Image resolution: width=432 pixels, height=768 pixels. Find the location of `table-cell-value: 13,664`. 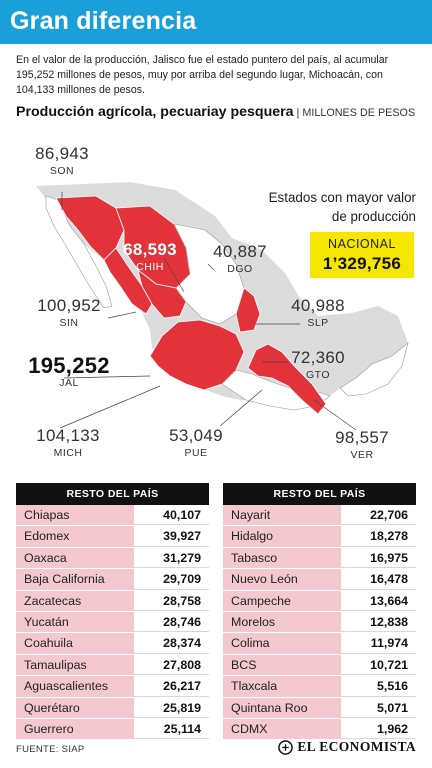

table-cell-value: 13,664 is located at coordinates (378, 600).